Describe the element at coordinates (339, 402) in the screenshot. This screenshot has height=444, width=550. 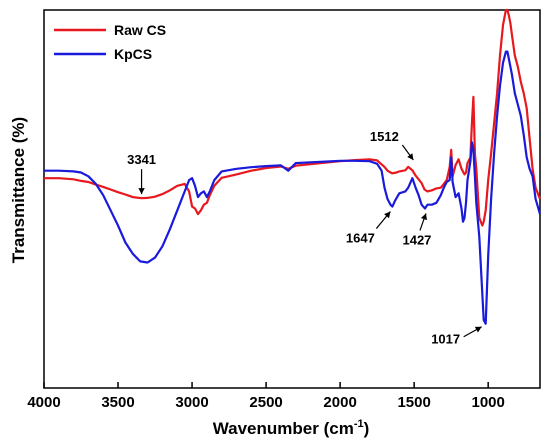
I see `x-tick-label: 2000` at that location.